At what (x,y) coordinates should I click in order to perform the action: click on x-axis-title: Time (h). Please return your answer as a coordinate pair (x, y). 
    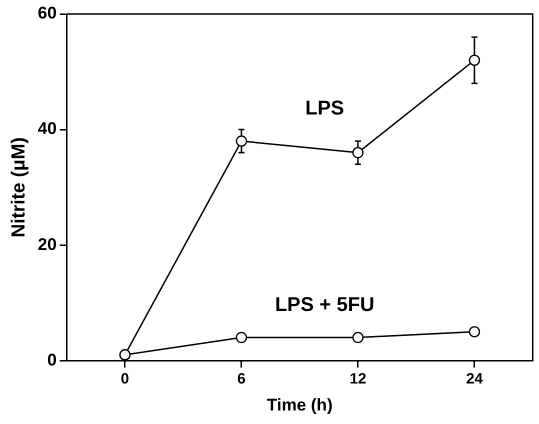
    Looking at the image, I should click on (299, 404).